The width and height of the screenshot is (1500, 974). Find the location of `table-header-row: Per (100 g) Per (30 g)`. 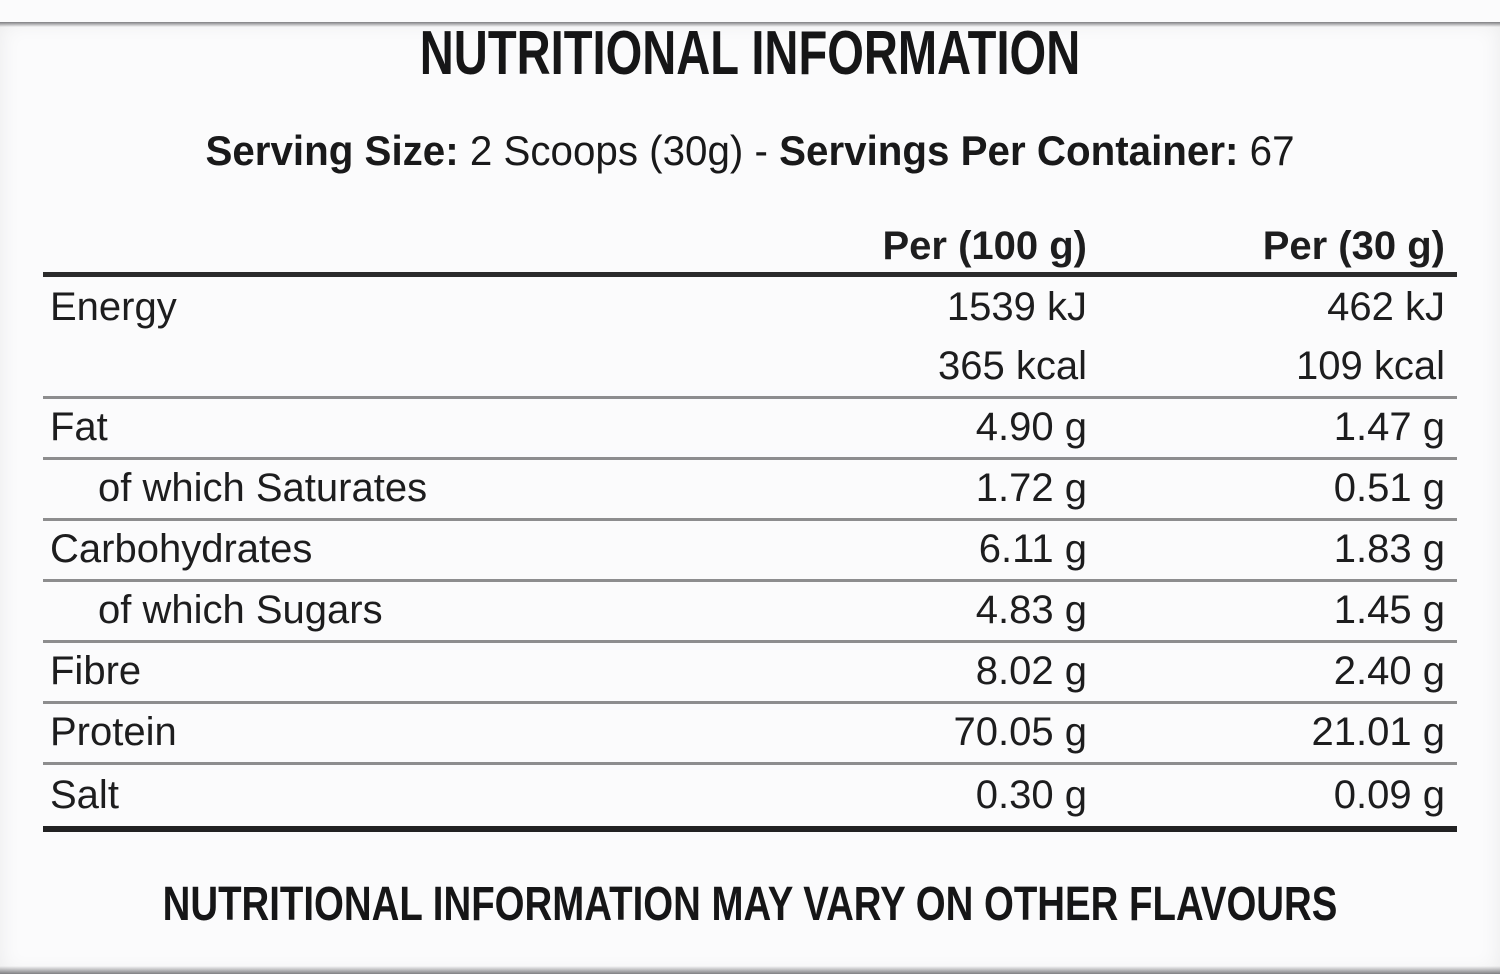

table-header-row: Per (100 g) Per (30 g) is located at coordinates (750, 250).